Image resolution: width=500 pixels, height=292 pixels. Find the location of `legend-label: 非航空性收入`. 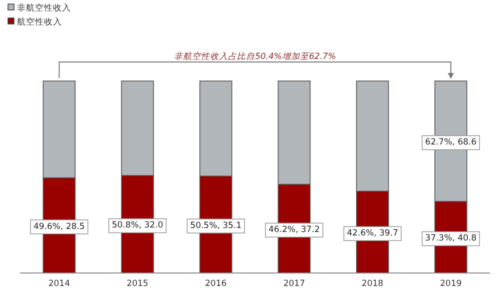

legend-label: 非航空性收入 is located at coordinates (44, 8).